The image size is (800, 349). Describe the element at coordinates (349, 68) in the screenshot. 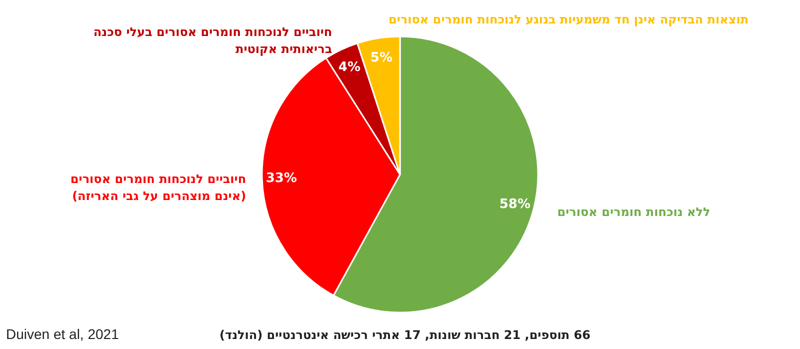

I see `data-label: 4%` at that location.